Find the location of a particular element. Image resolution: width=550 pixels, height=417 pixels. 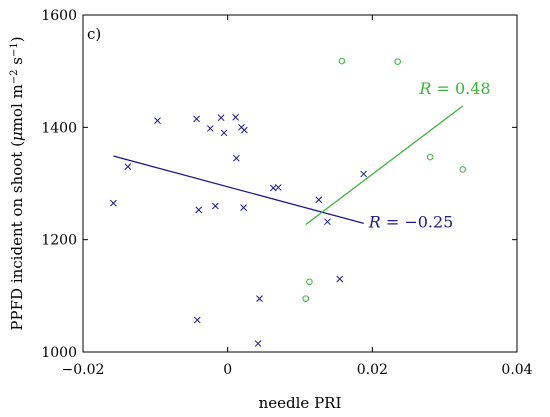

x-tick-label: −0.02 is located at coordinates (83, 370).